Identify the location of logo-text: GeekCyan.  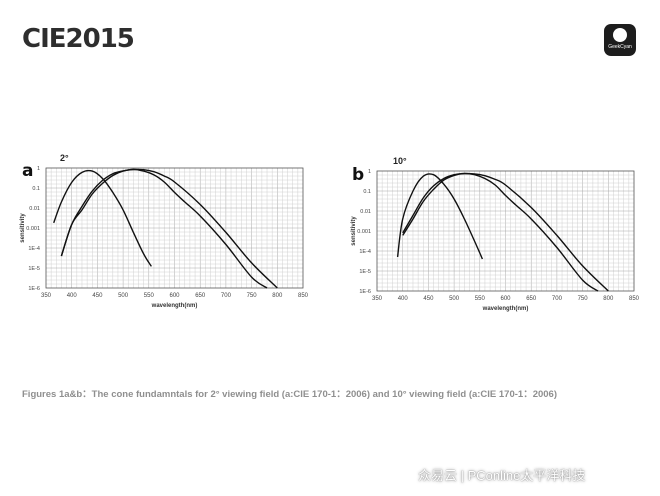
(620, 47).